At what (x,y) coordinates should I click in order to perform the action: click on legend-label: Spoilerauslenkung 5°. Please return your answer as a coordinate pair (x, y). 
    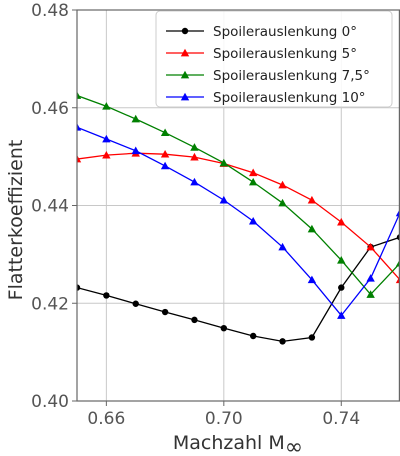
    Looking at the image, I should click on (285, 54).